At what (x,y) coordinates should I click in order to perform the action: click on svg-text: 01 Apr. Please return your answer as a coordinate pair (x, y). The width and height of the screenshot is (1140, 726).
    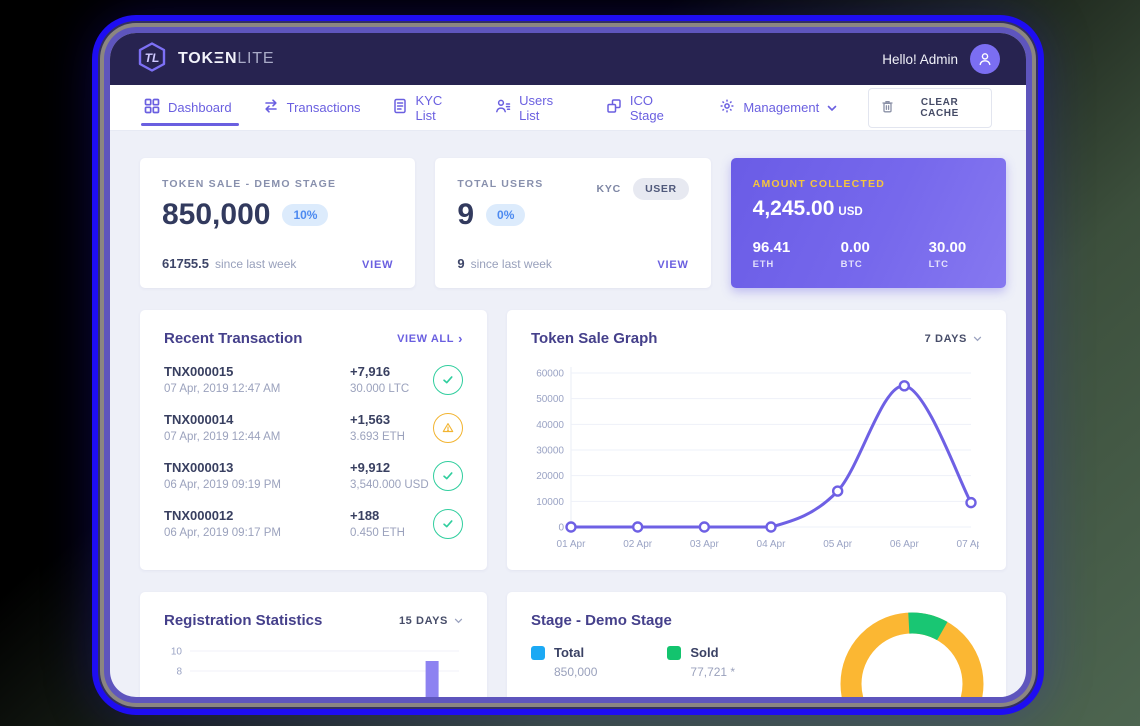
    Looking at the image, I should click on (572, 544).